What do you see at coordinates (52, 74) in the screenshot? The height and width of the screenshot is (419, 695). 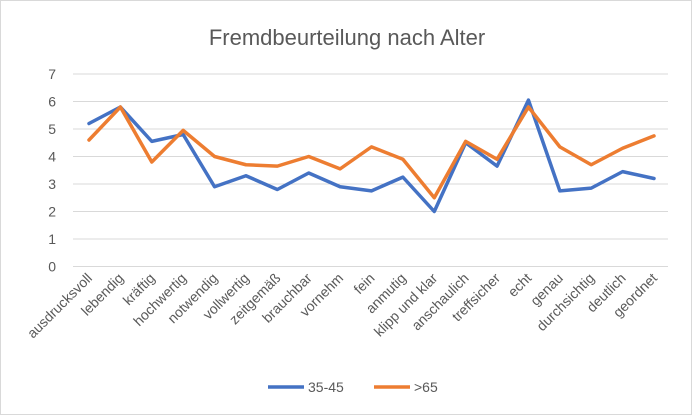 I see `y-tick-label: 7` at bounding box center [52, 74].